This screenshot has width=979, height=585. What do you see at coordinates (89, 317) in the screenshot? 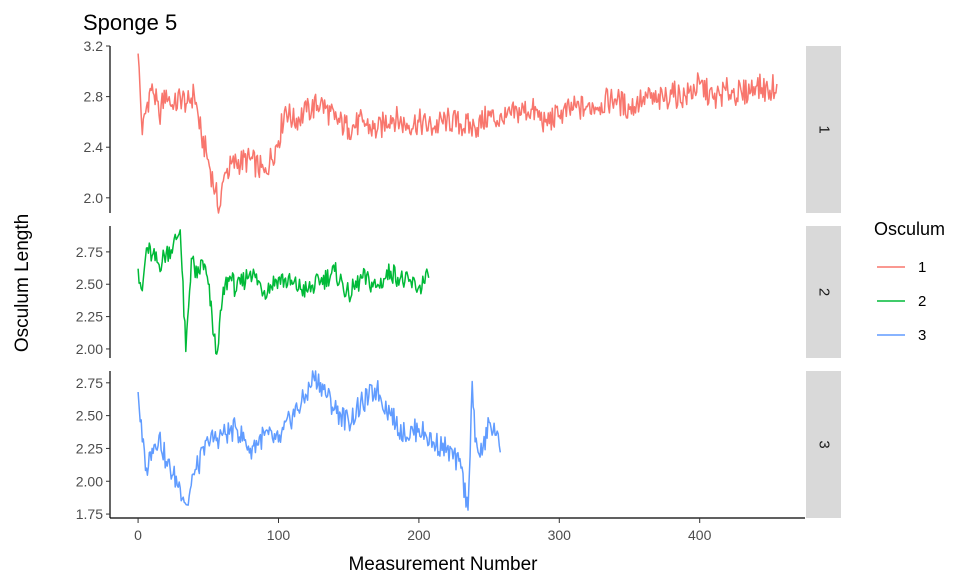
I see `y-tick-label-2-1: 2.25` at bounding box center [89, 317].